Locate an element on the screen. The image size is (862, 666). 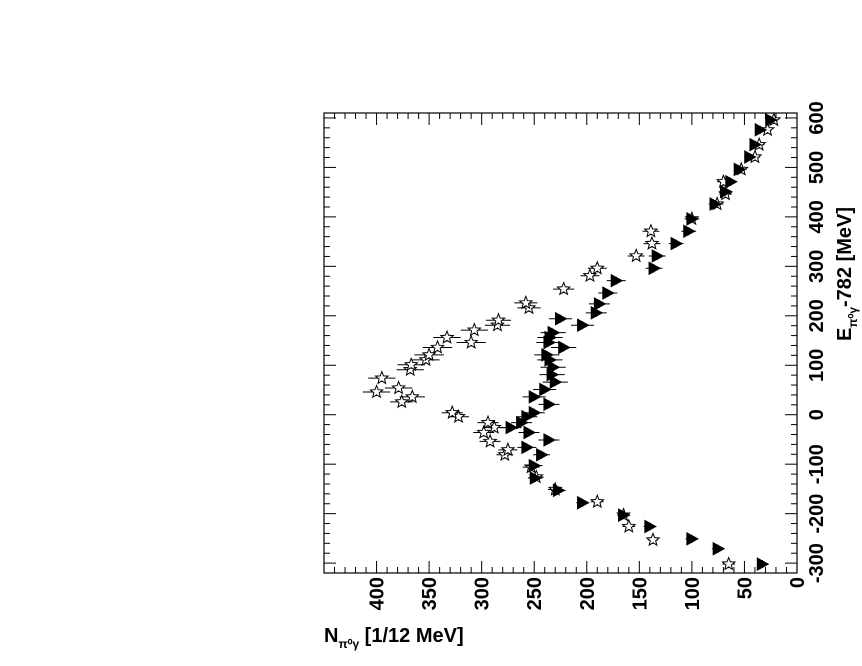
count-tick-label: 350 is located at coordinates (430, 593).